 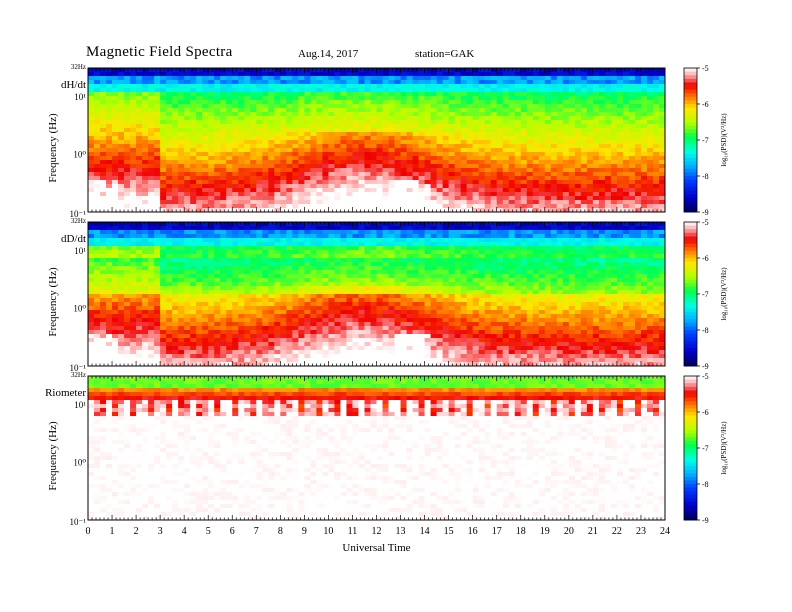 What do you see at coordinates (208, 531) in the screenshot?
I see `x-tick-label: 5` at bounding box center [208, 531].